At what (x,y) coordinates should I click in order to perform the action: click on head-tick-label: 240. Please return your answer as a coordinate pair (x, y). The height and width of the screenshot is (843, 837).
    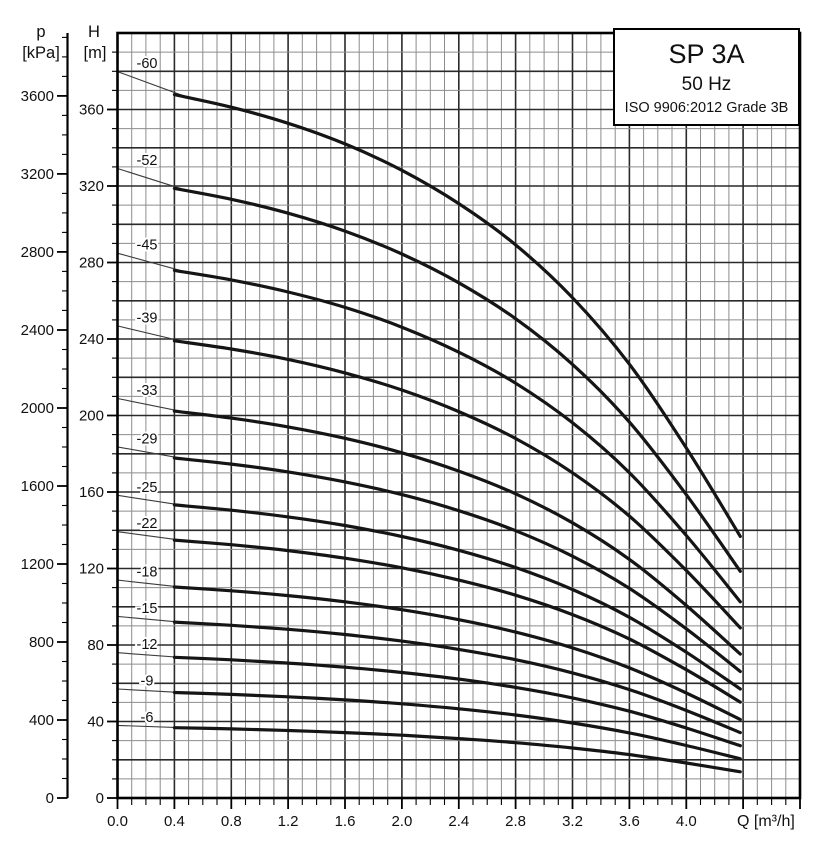
    Looking at the image, I should click on (91, 339).